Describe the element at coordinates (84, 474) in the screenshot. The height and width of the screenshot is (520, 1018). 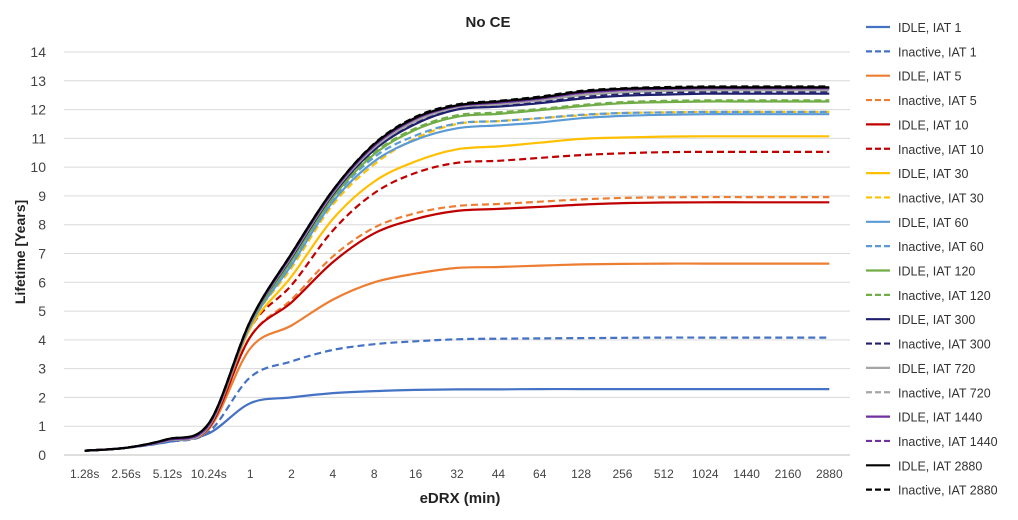
I see `x-tick-label: 1.28s` at that location.